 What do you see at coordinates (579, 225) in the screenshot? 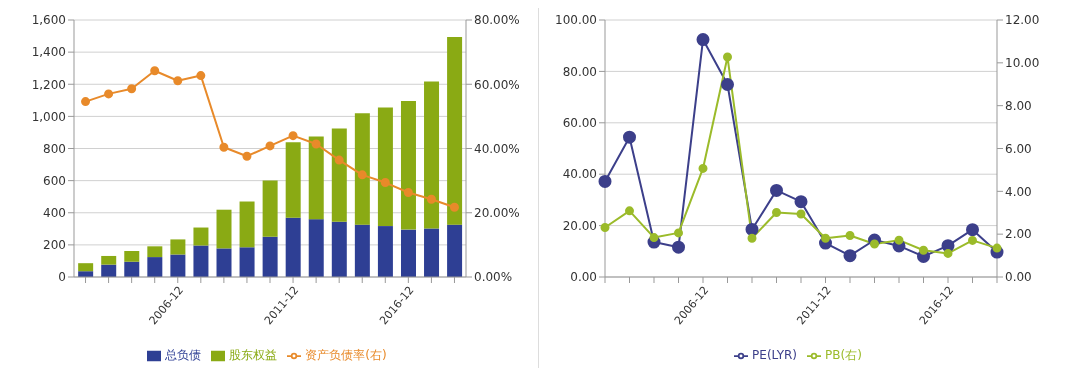
I see `y-tick-label: 20.00` at bounding box center [579, 225].